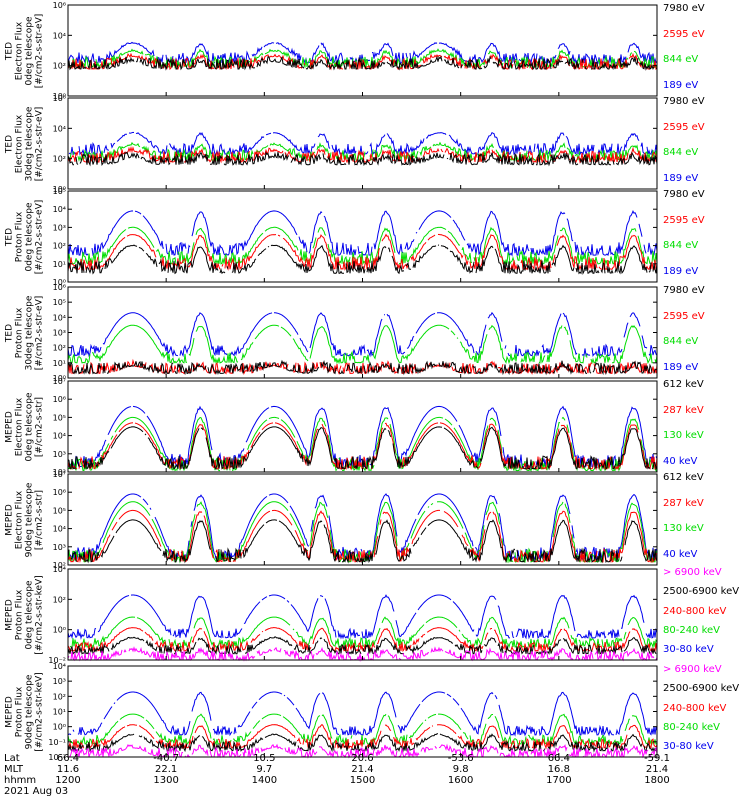 Image resolution: width=750 pixels, height=800 pixels. I want to click on x-tick-hhmm: 1300, so click(166, 780).